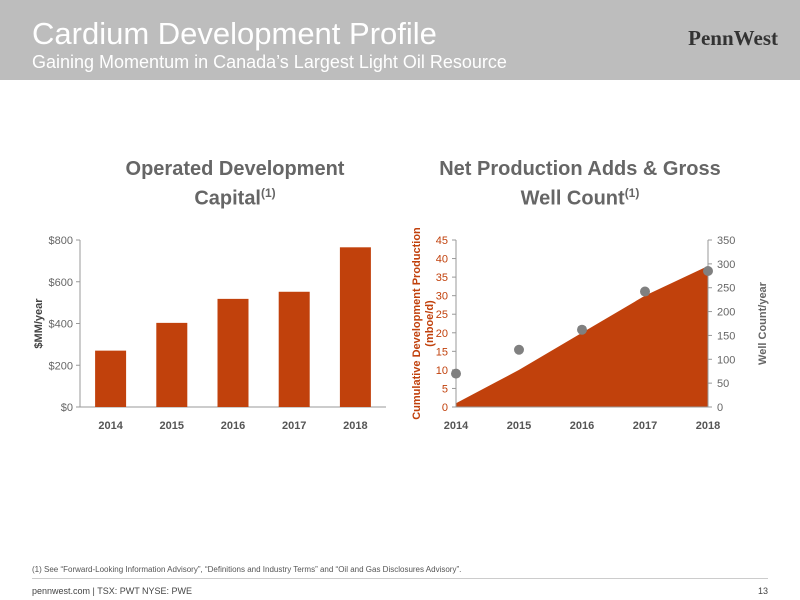  Describe the element at coordinates (720, 408) in the screenshot. I see `well-count-y-tick-label: 0` at that location.